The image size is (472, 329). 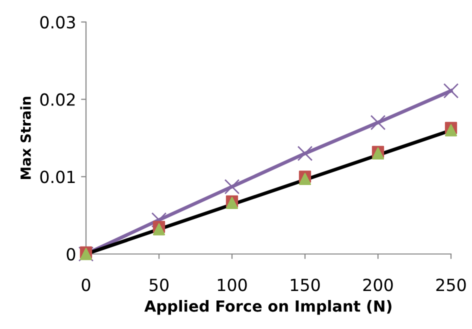 I want to click on y-tick-label: 0.01, so click(x=57, y=177).